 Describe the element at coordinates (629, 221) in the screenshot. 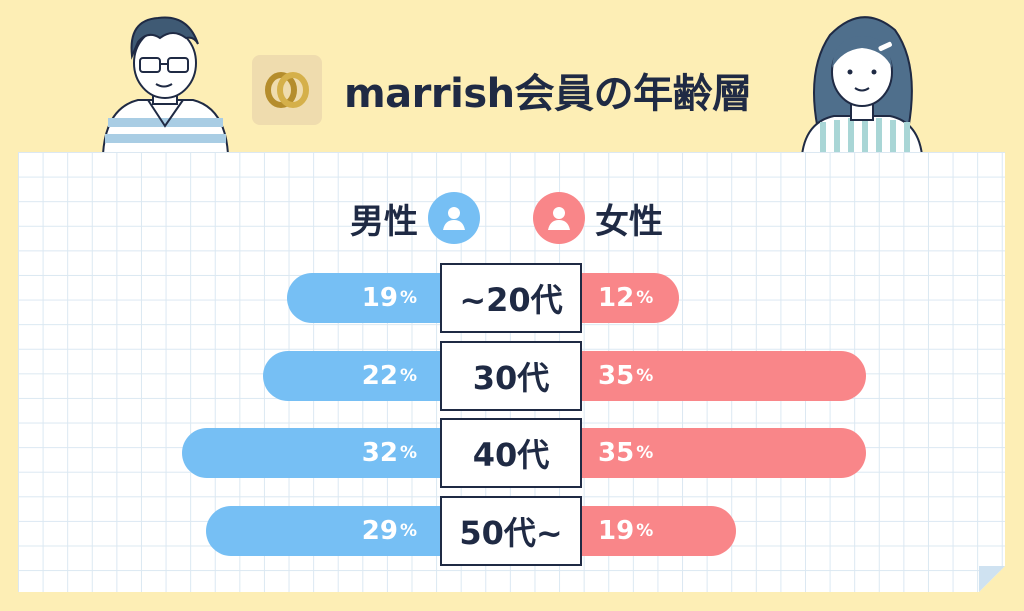

I see `legend-female-label: 女性` at that location.